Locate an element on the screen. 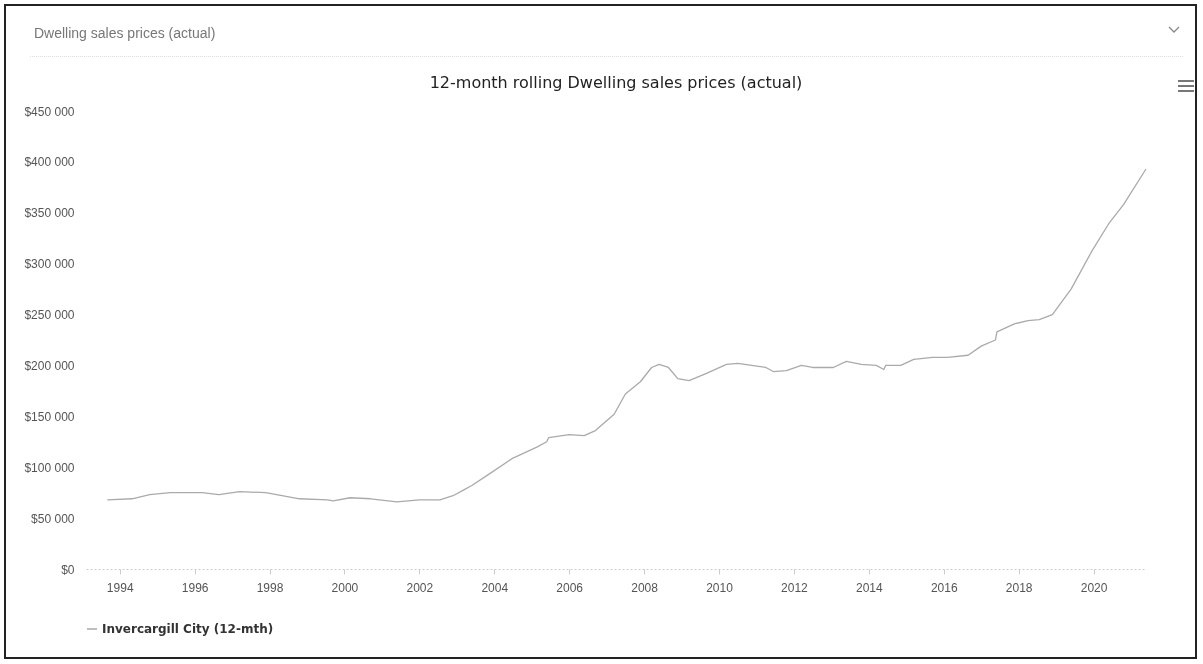  y-tick-label: $350 000 is located at coordinates (49, 213).